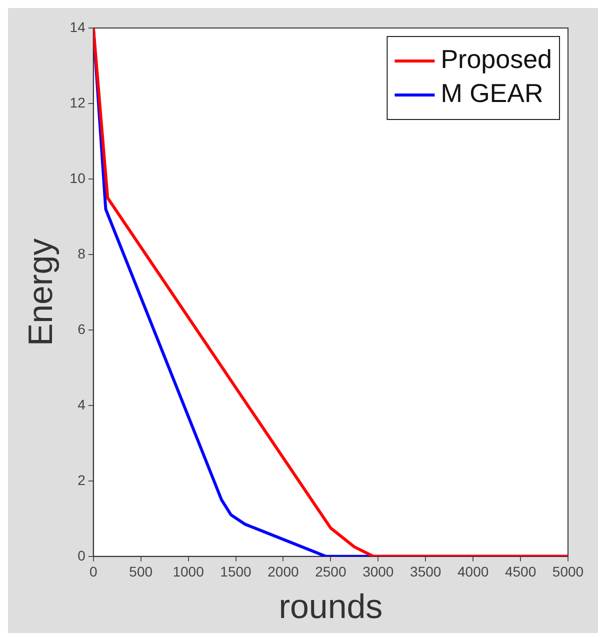 The image size is (603, 637). What do you see at coordinates (520, 572) in the screenshot?
I see `x-tick-label: 4500` at bounding box center [520, 572].